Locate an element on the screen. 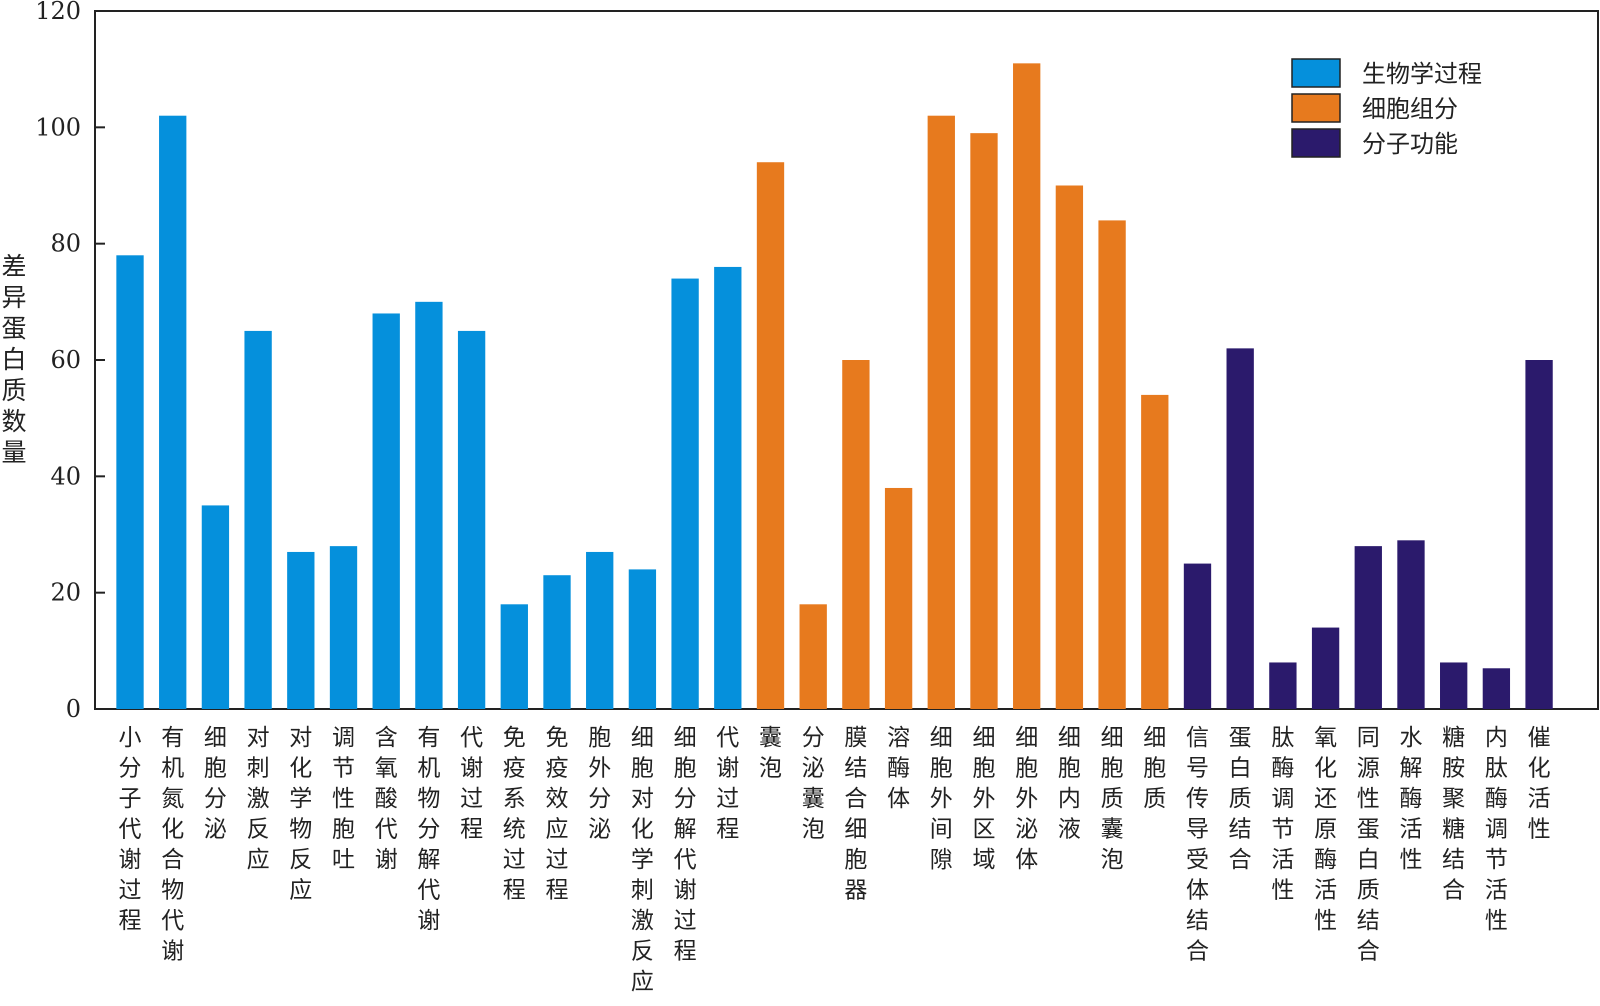  x-tick-char: 学 is located at coordinates (300, 799).